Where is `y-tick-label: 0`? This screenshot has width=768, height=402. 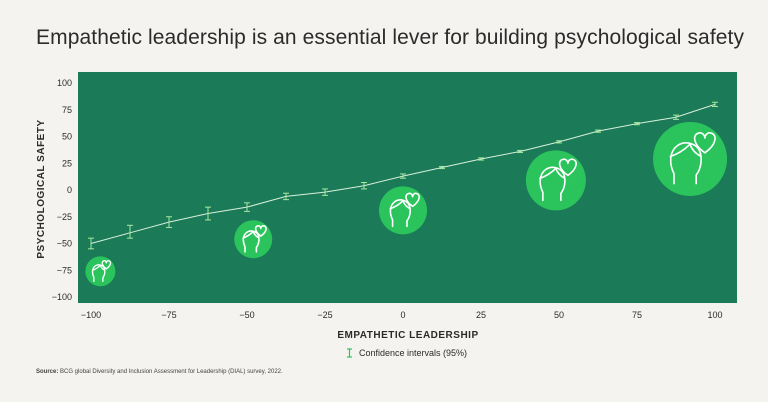 y-tick-label: 0 is located at coordinates (69, 190).